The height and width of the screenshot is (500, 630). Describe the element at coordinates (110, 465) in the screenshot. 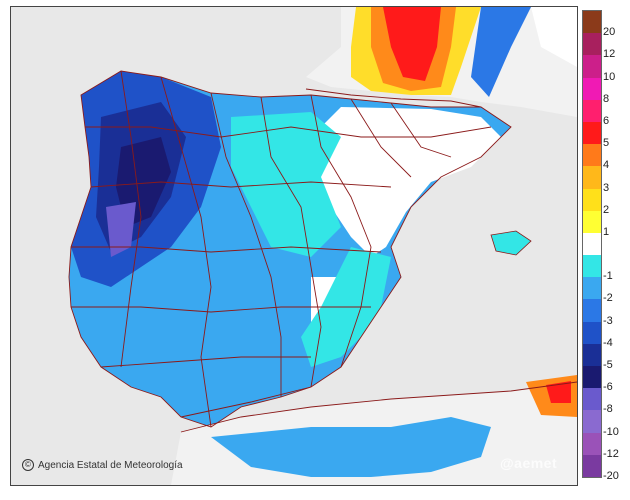

I see `credit-text: Agencia Estatal de Meteorología` at that location.